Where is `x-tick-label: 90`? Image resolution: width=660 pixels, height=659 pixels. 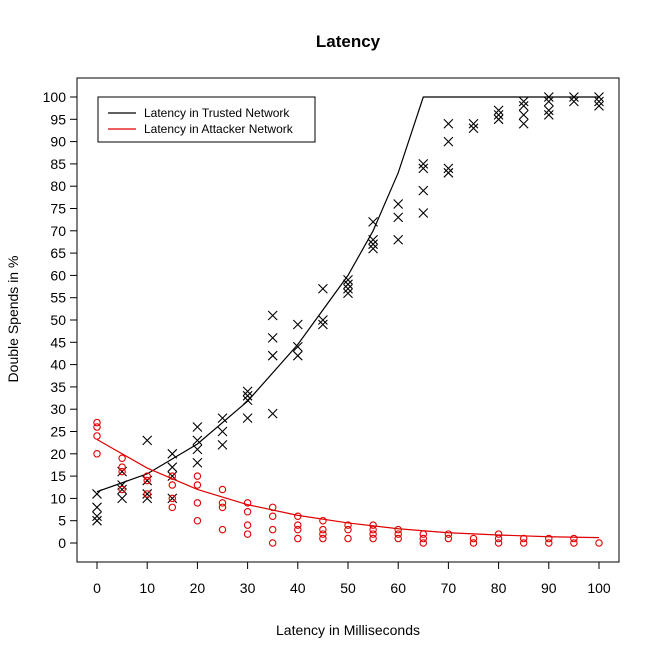
x-tick-label: 90 is located at coordinates (549, 588).